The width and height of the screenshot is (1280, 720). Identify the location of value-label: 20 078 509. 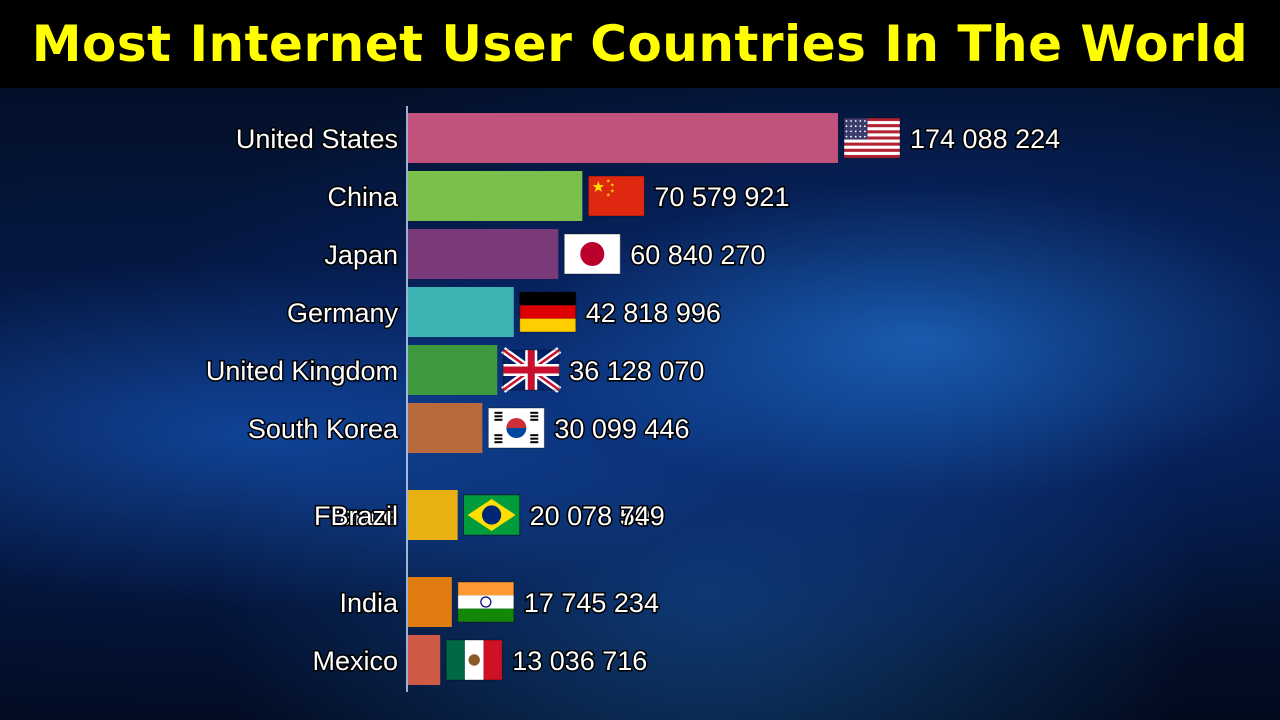
(597, 516).